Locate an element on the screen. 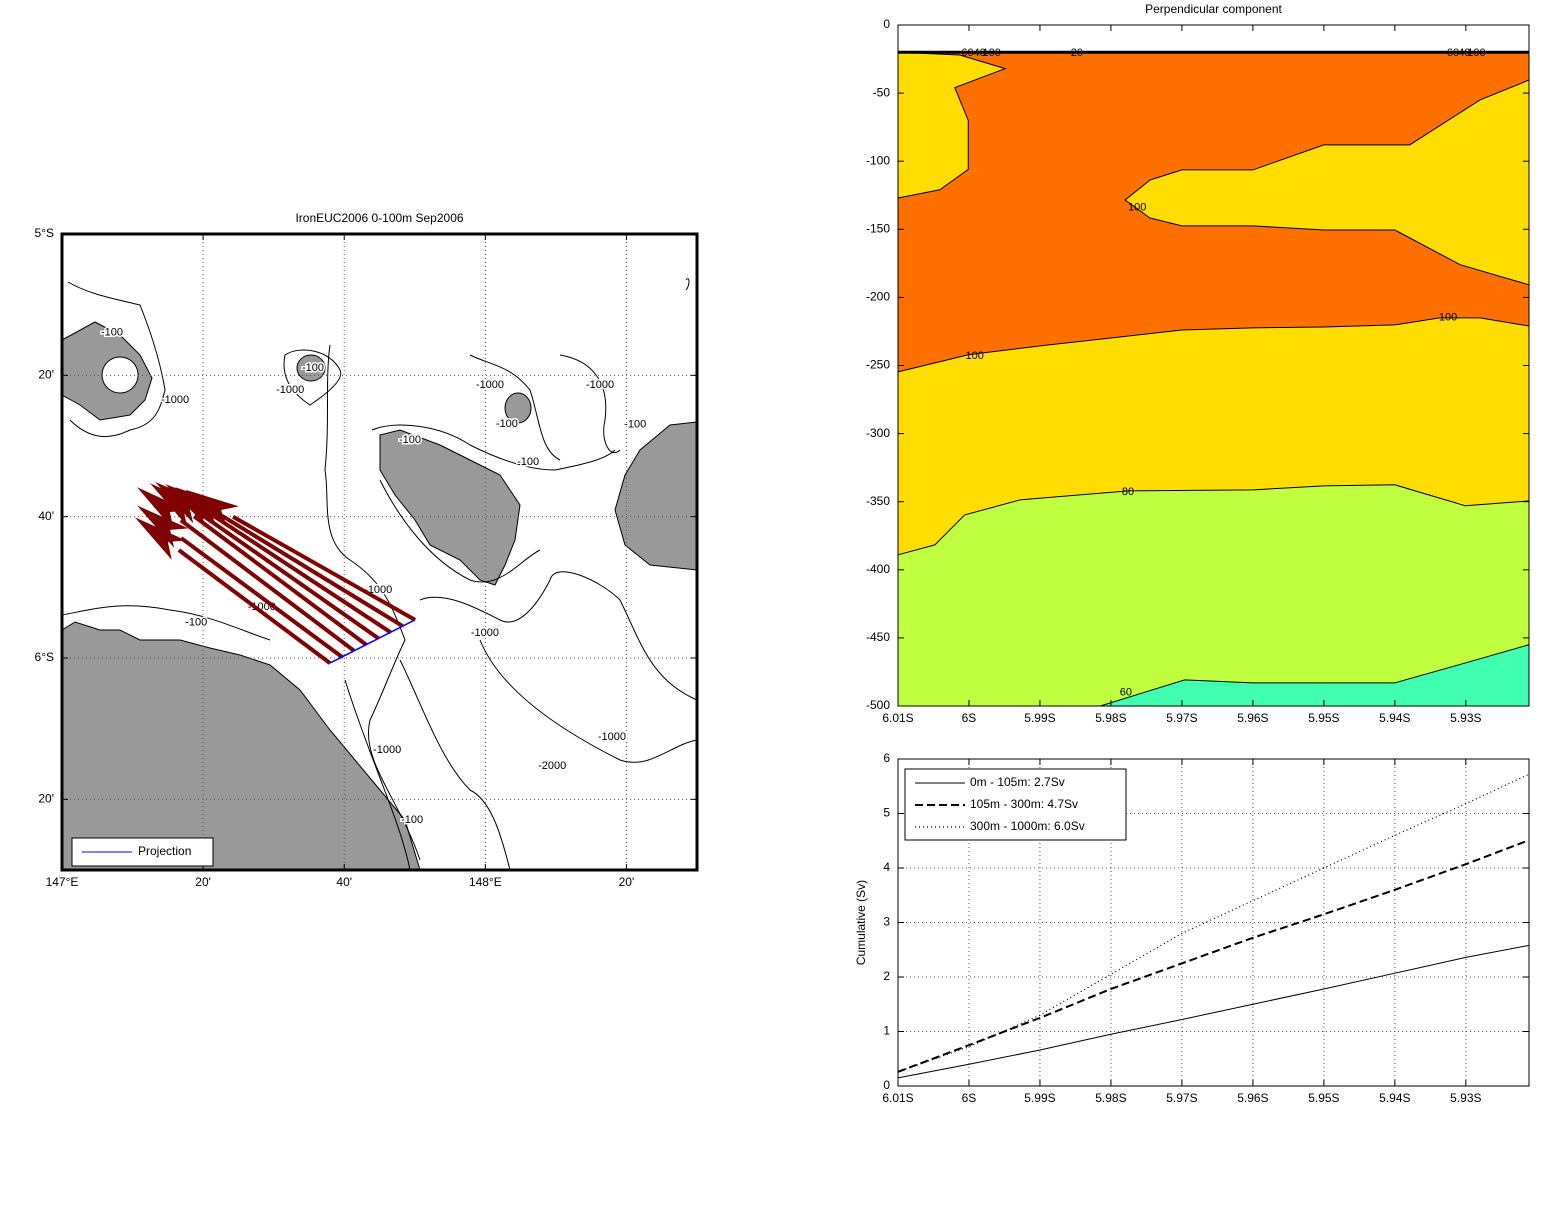  x-tick-label: 147°E is located at coordinates (62, 882).